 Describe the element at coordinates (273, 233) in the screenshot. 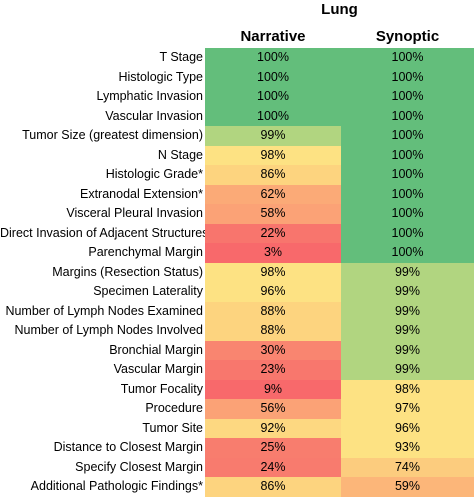

I see `narrative-cell: 22%` at that location.